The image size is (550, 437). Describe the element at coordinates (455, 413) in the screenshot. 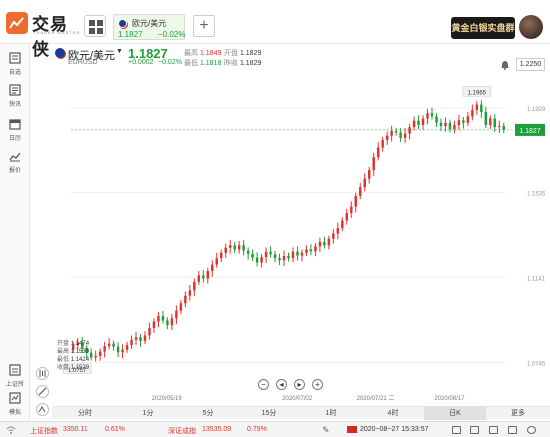

I see `period-tab-active: 日K` at that location.